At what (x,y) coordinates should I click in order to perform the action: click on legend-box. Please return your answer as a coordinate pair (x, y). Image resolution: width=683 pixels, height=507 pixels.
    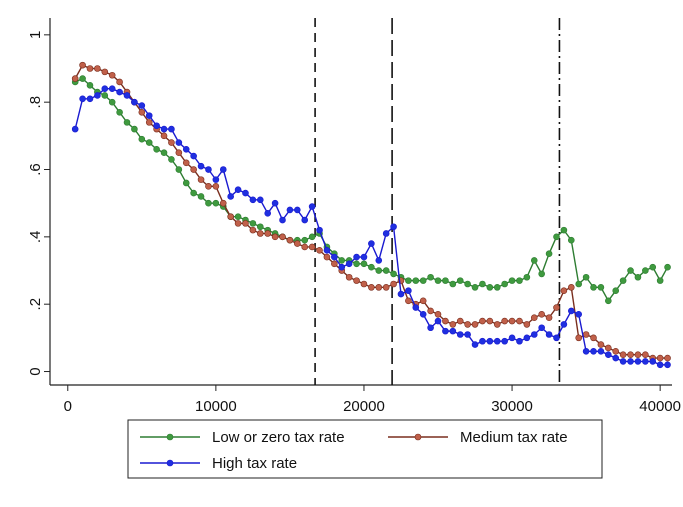
    Looking at the image, I should click on (365, 449).